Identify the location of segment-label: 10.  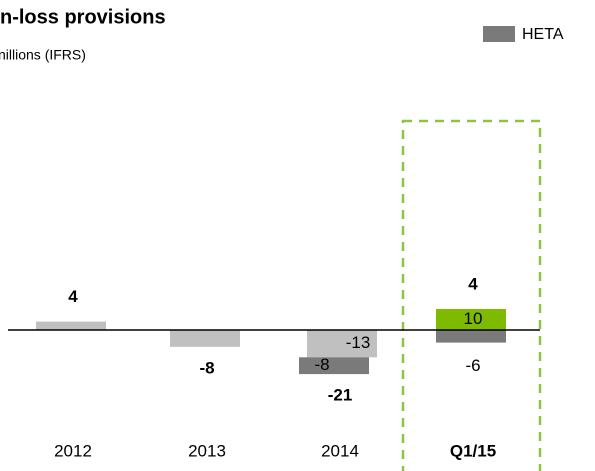
(473, 318).